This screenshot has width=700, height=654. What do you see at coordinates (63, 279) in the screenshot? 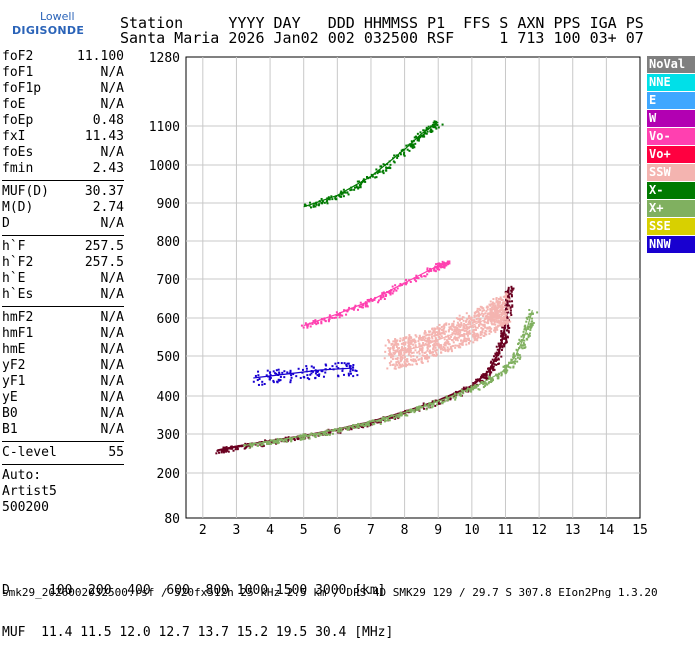
I see `param-row: h`E N/A` at bounding box center [63, 279].